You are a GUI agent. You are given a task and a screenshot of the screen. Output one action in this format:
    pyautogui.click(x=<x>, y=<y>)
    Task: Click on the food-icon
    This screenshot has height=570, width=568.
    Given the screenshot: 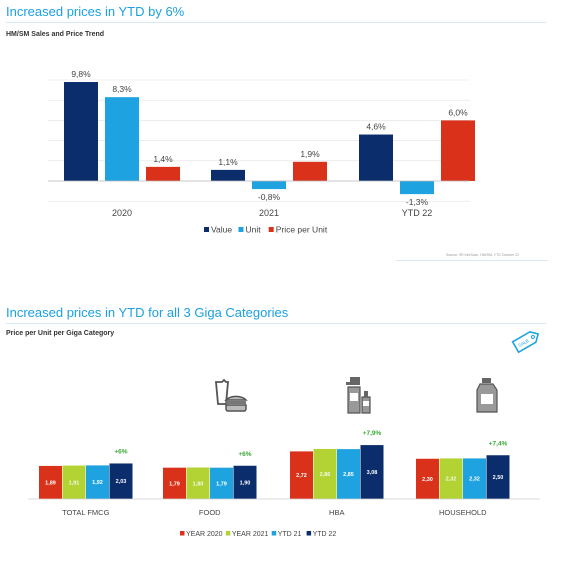 What is the action you would take?
    pyautogui.click(x=231, y=395)
    